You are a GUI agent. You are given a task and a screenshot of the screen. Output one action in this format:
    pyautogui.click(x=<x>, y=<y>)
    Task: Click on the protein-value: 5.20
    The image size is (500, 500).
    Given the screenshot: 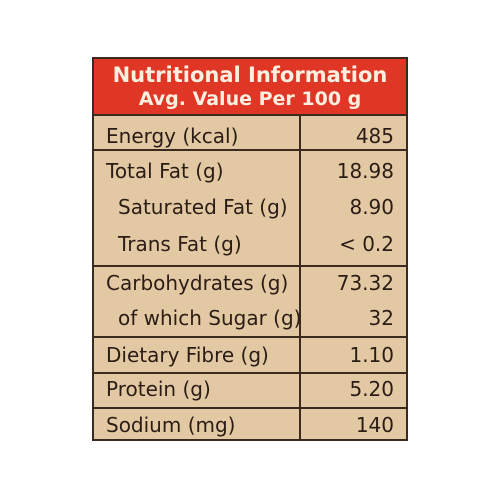 What is the action you would take?
    pyautogui.click(x=371, y=389)
    